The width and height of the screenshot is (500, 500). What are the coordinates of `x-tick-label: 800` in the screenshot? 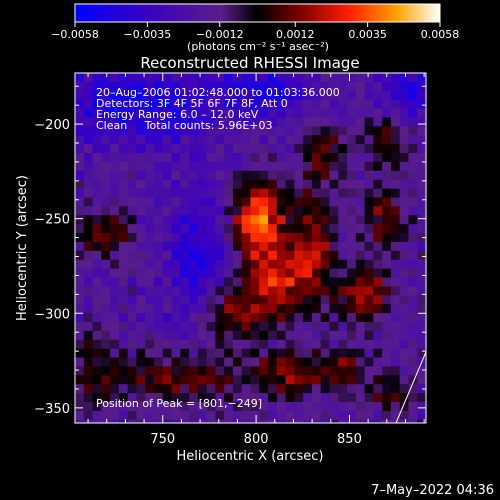 It's located at (256, 439).